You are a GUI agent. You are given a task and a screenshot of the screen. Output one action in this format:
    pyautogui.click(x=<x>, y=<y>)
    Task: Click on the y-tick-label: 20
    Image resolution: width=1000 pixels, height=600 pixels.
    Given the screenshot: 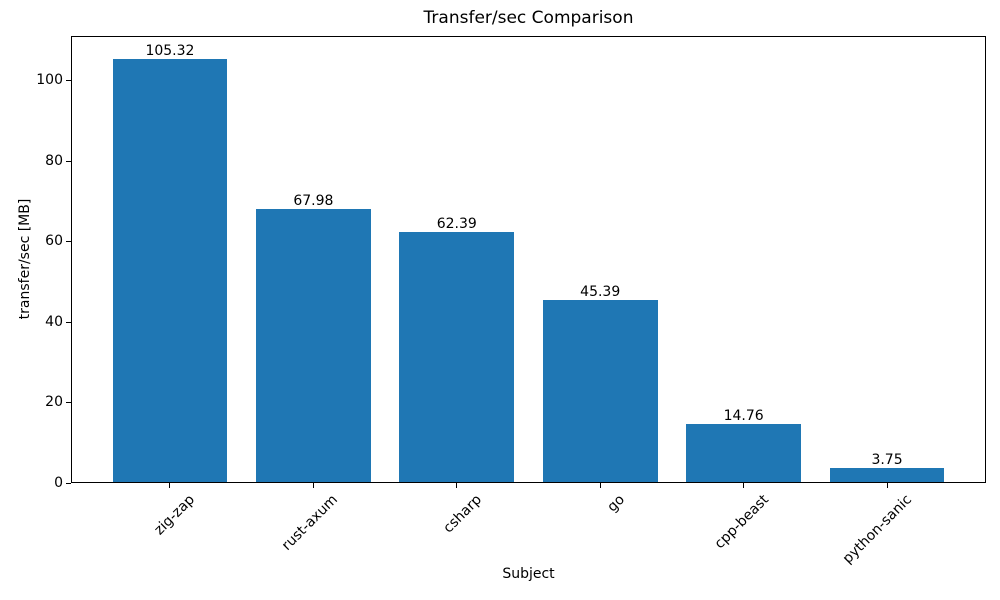 What is the action you would take?
    pyautogui.click(x=54, y=402)
    